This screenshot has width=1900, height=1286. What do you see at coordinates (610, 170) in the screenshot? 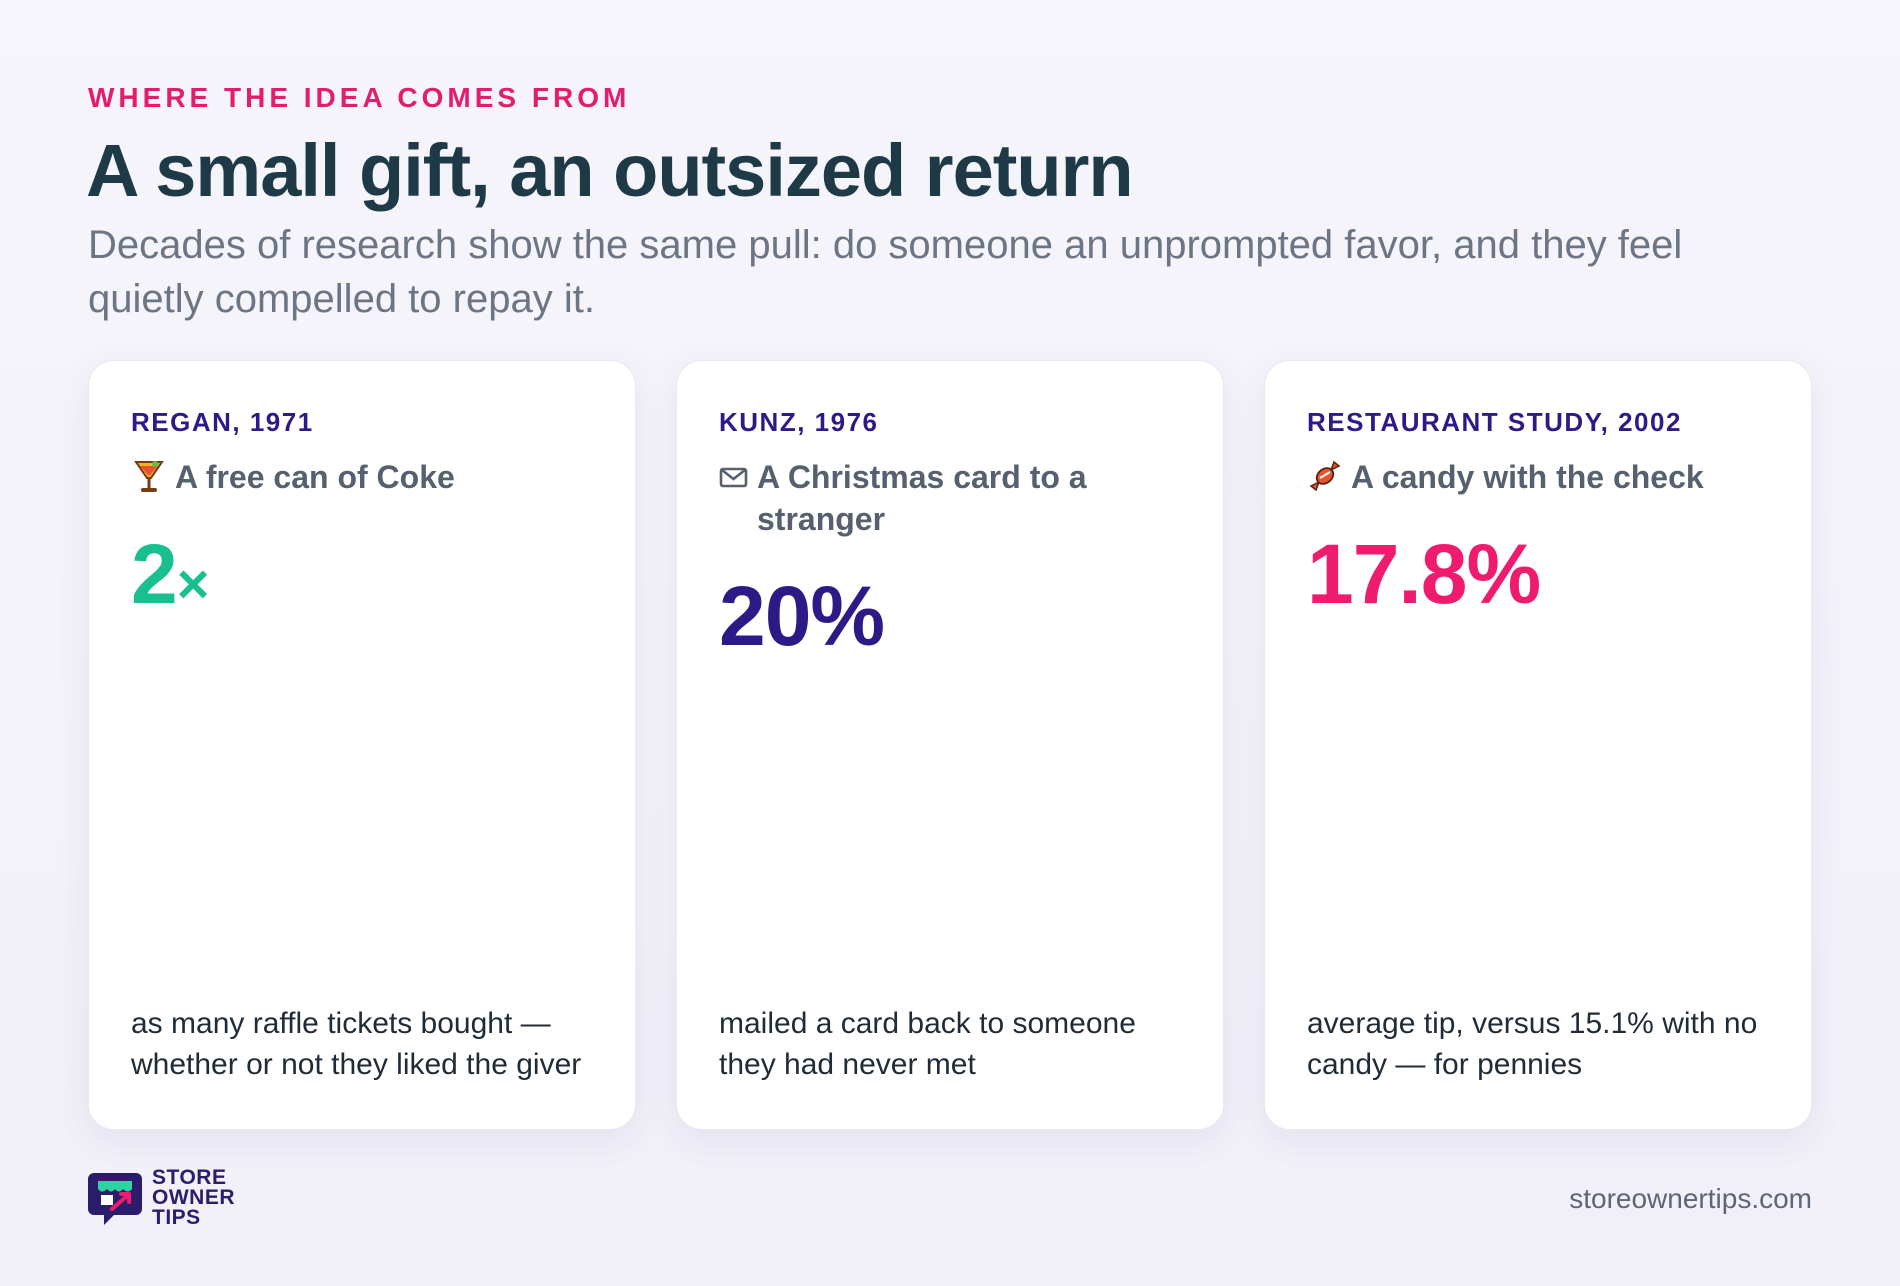
I see `page-title: A small gift, an outsized return` at bounding box center [610, 170].